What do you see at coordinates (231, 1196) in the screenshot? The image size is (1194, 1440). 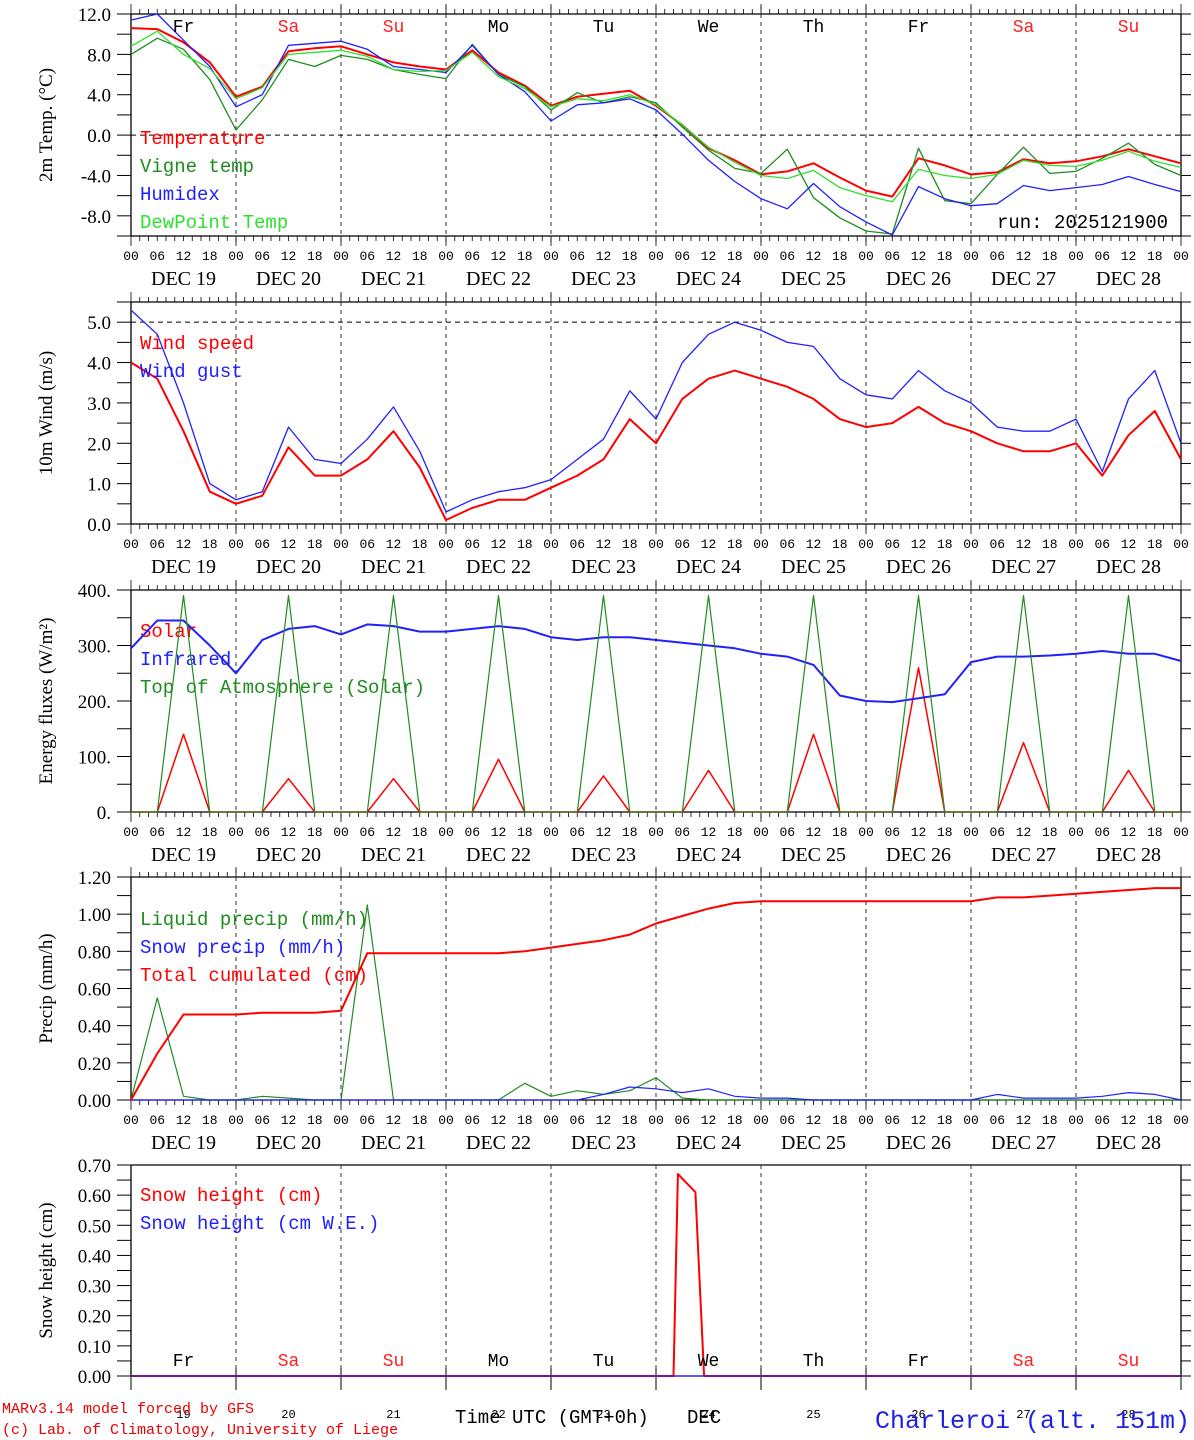 I see `legend-entry: Snow height (cm)` at bounding box center [231, 1196].